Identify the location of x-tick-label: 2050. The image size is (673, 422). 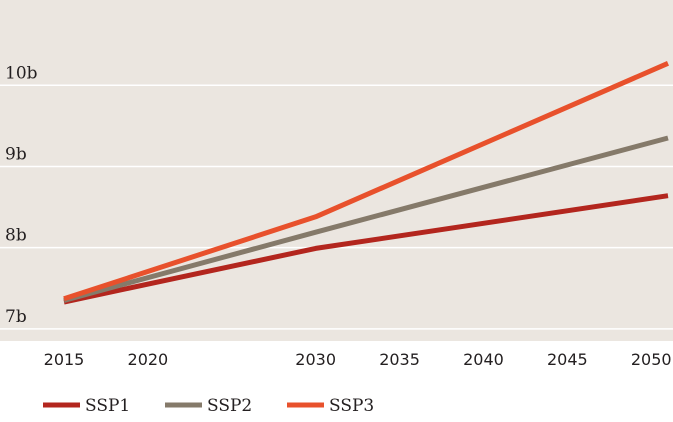
(651, 359).